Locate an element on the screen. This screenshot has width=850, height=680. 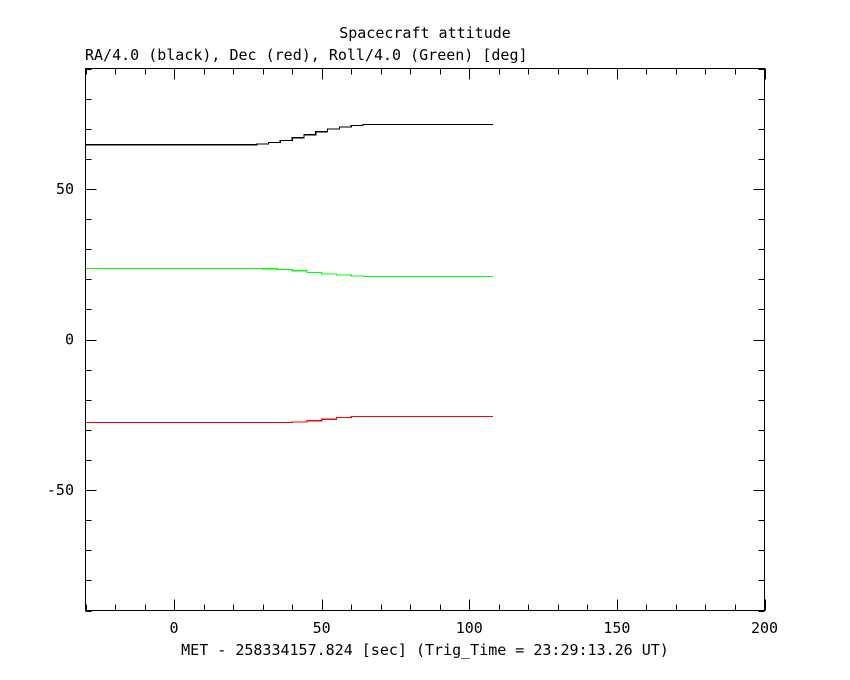
x-tick-label: 200 is located at coordinates (764, 628).